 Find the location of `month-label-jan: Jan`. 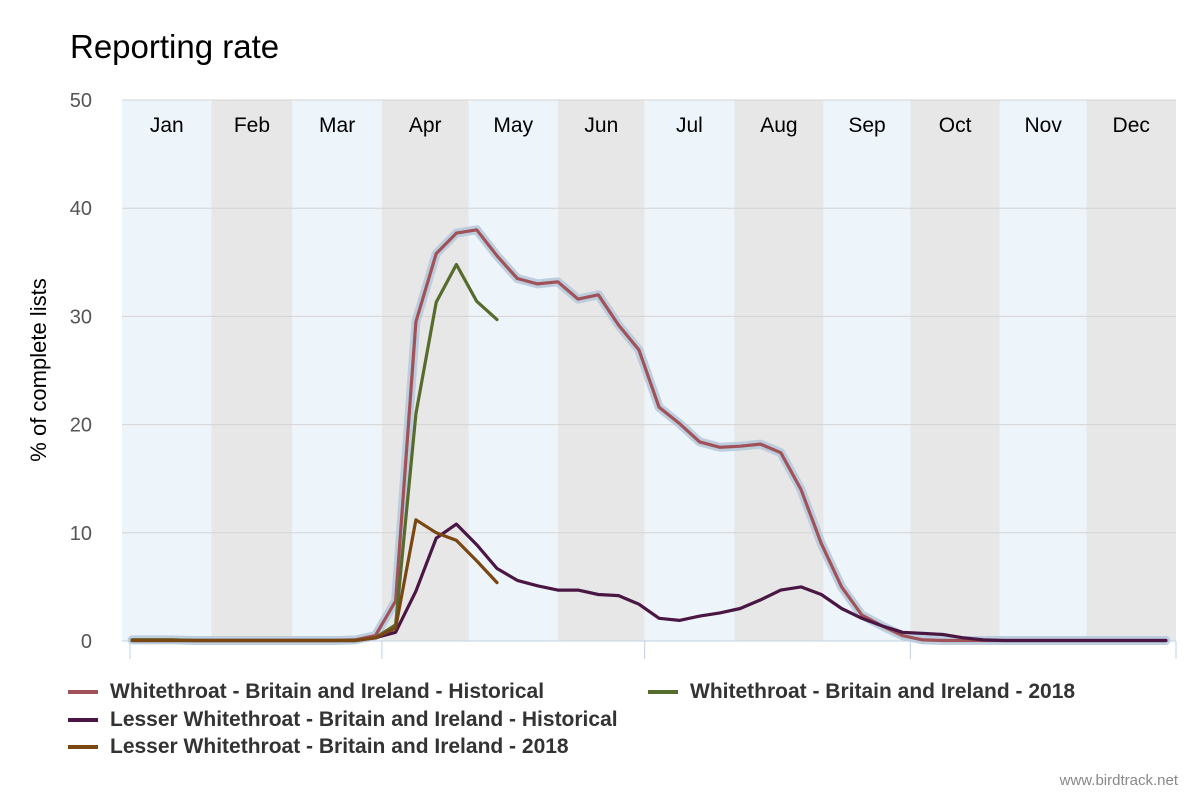

month-label-jan: Jan is located at coordinates (167, 125).